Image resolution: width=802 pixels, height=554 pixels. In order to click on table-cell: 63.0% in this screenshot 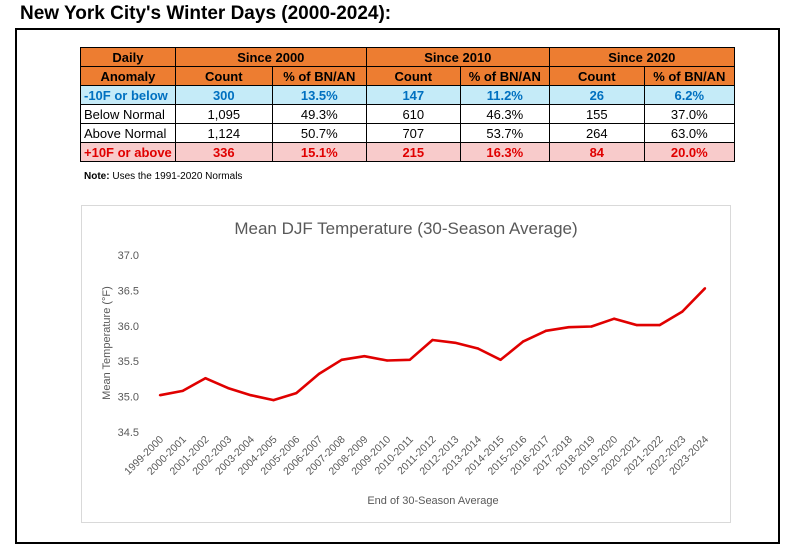, I will do `click(689, 133)`.